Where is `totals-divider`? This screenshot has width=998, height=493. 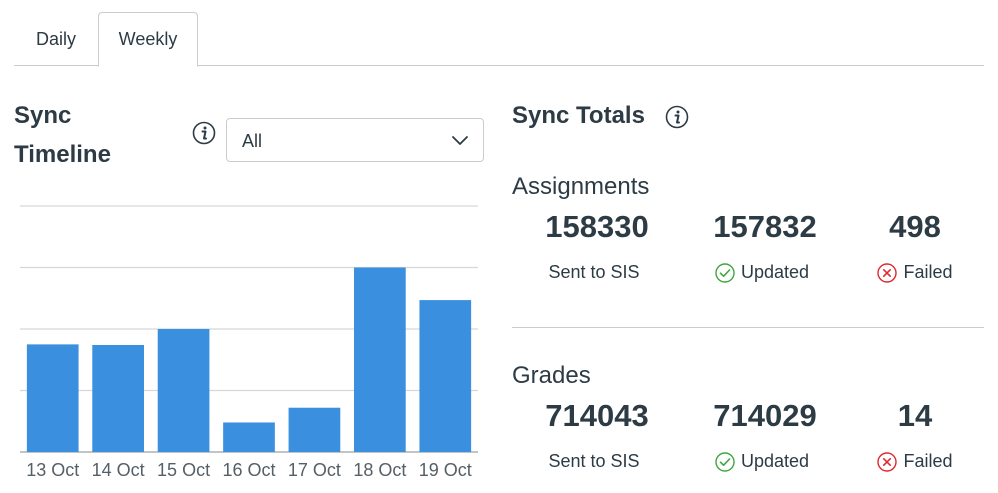
totals-divider is located at coordinates (748, 327).